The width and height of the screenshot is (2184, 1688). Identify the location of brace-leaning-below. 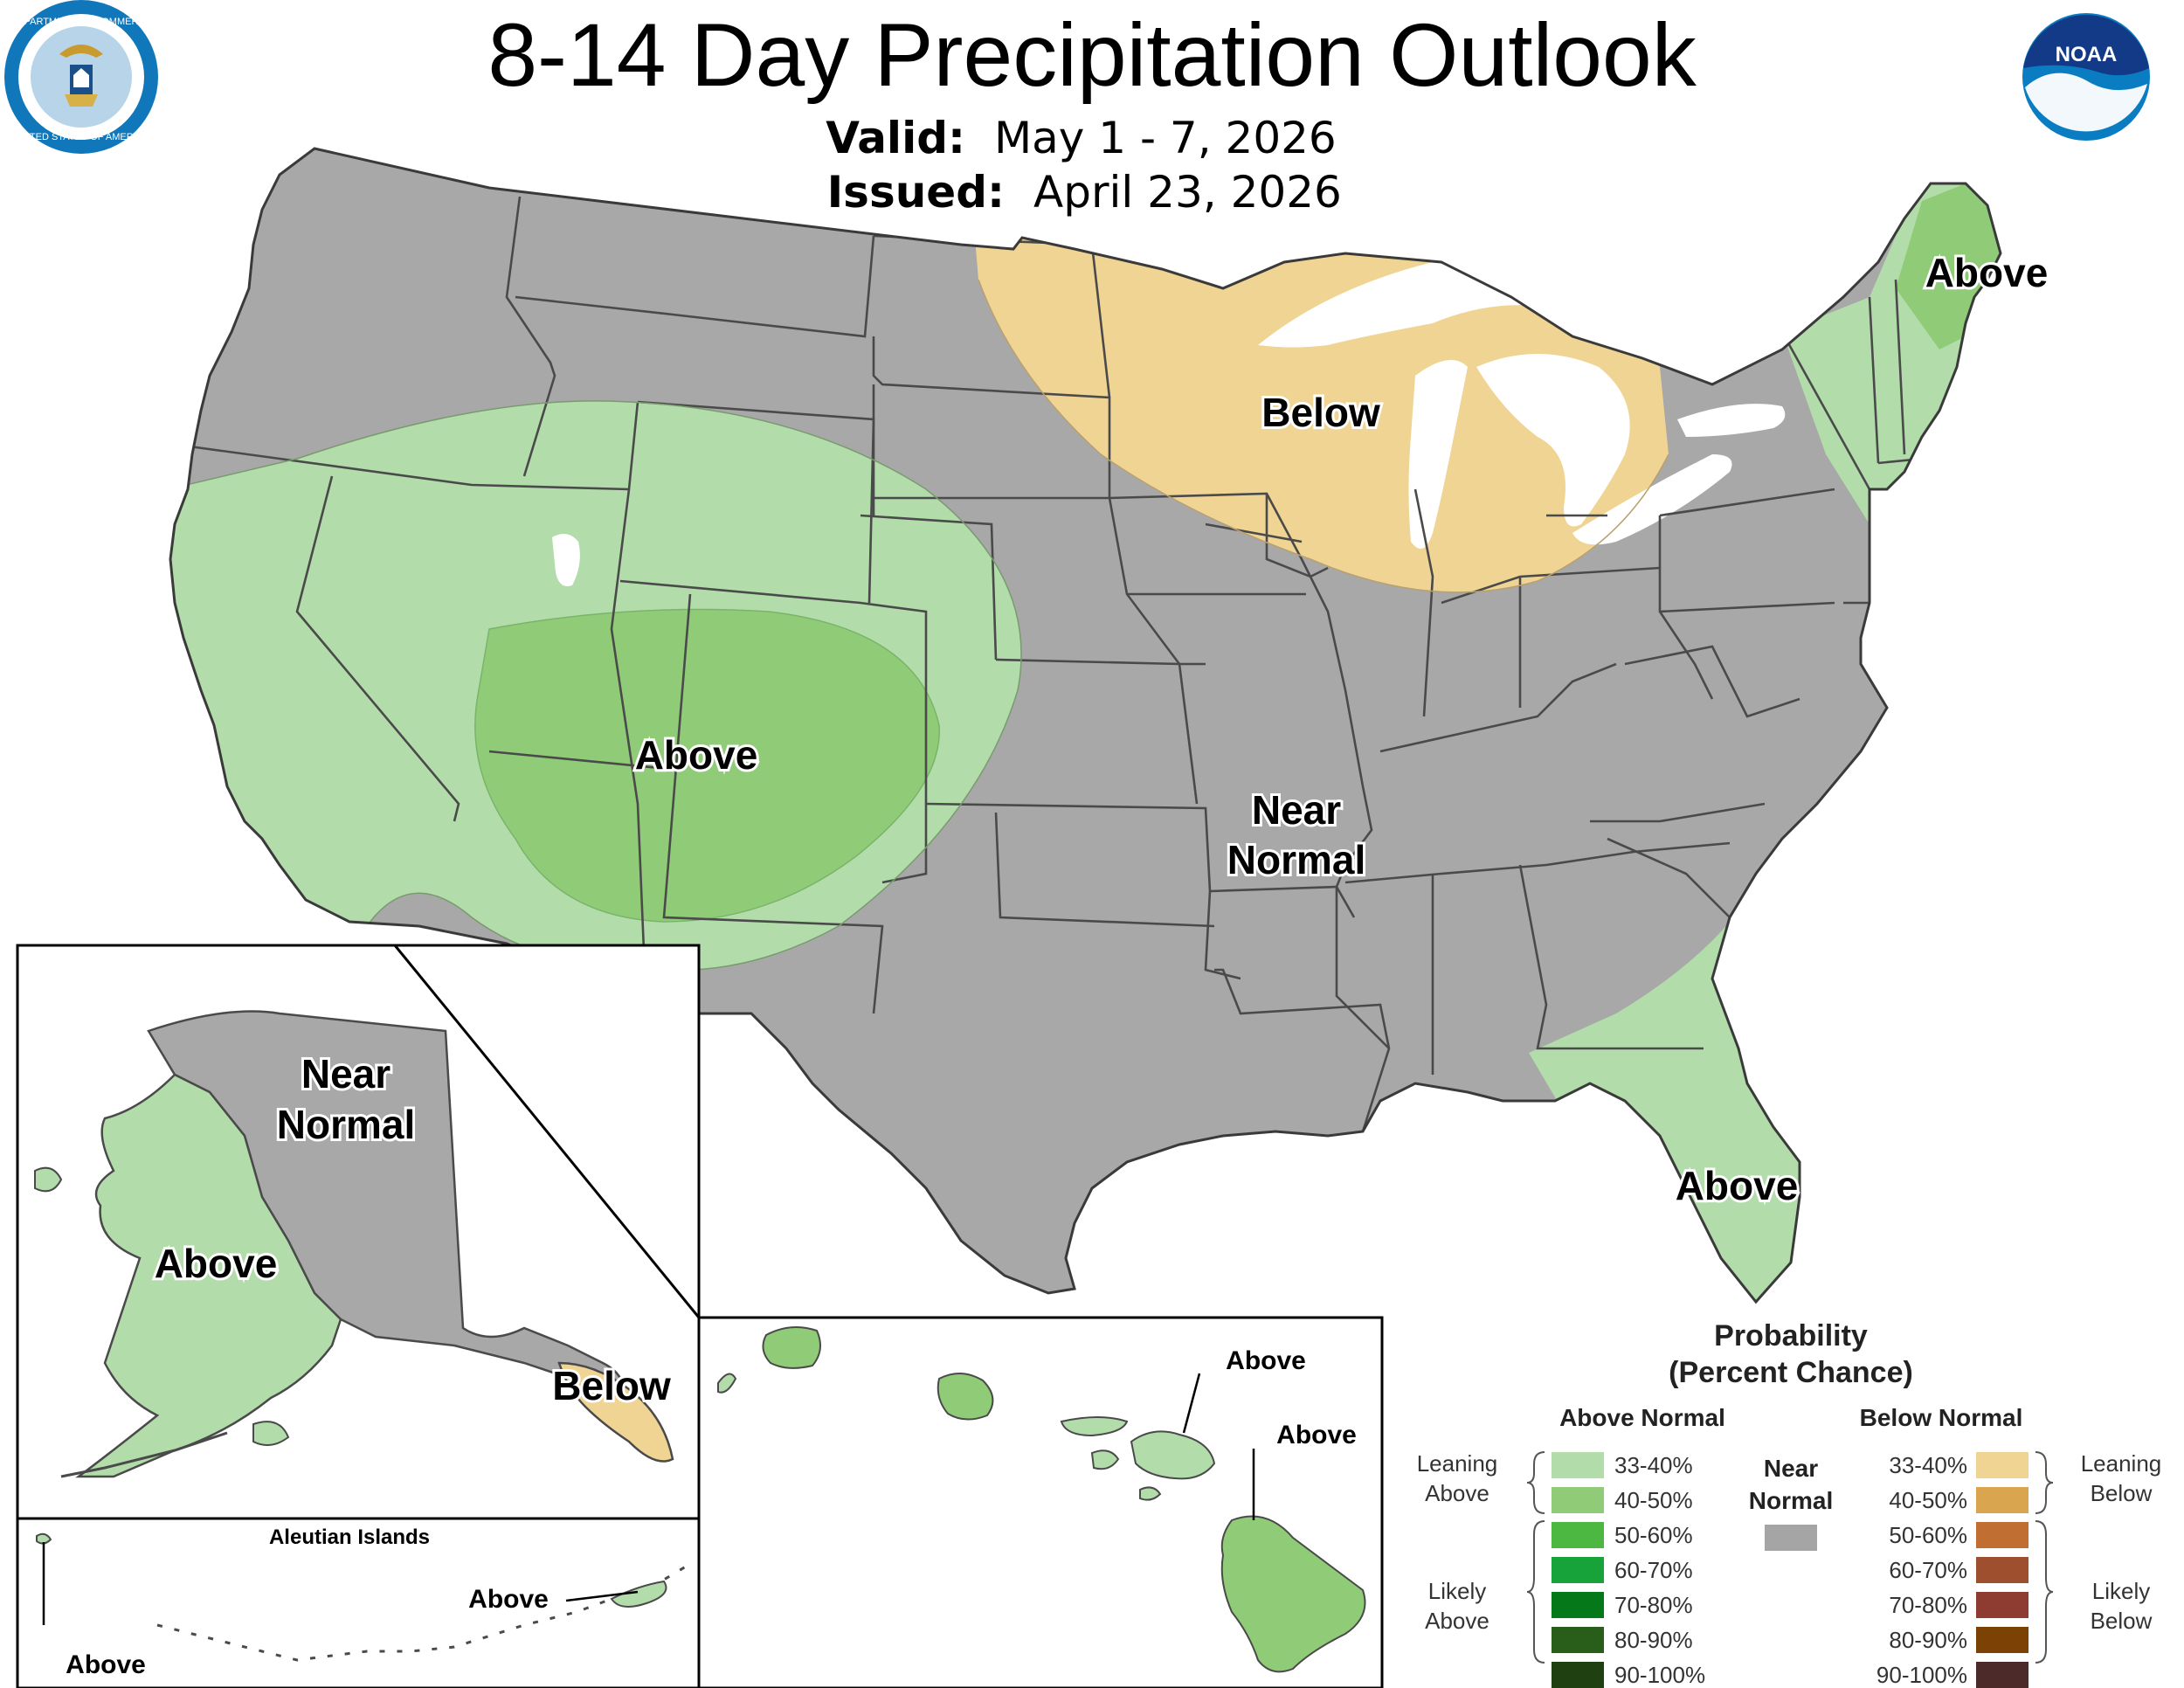
(2044, 1482).